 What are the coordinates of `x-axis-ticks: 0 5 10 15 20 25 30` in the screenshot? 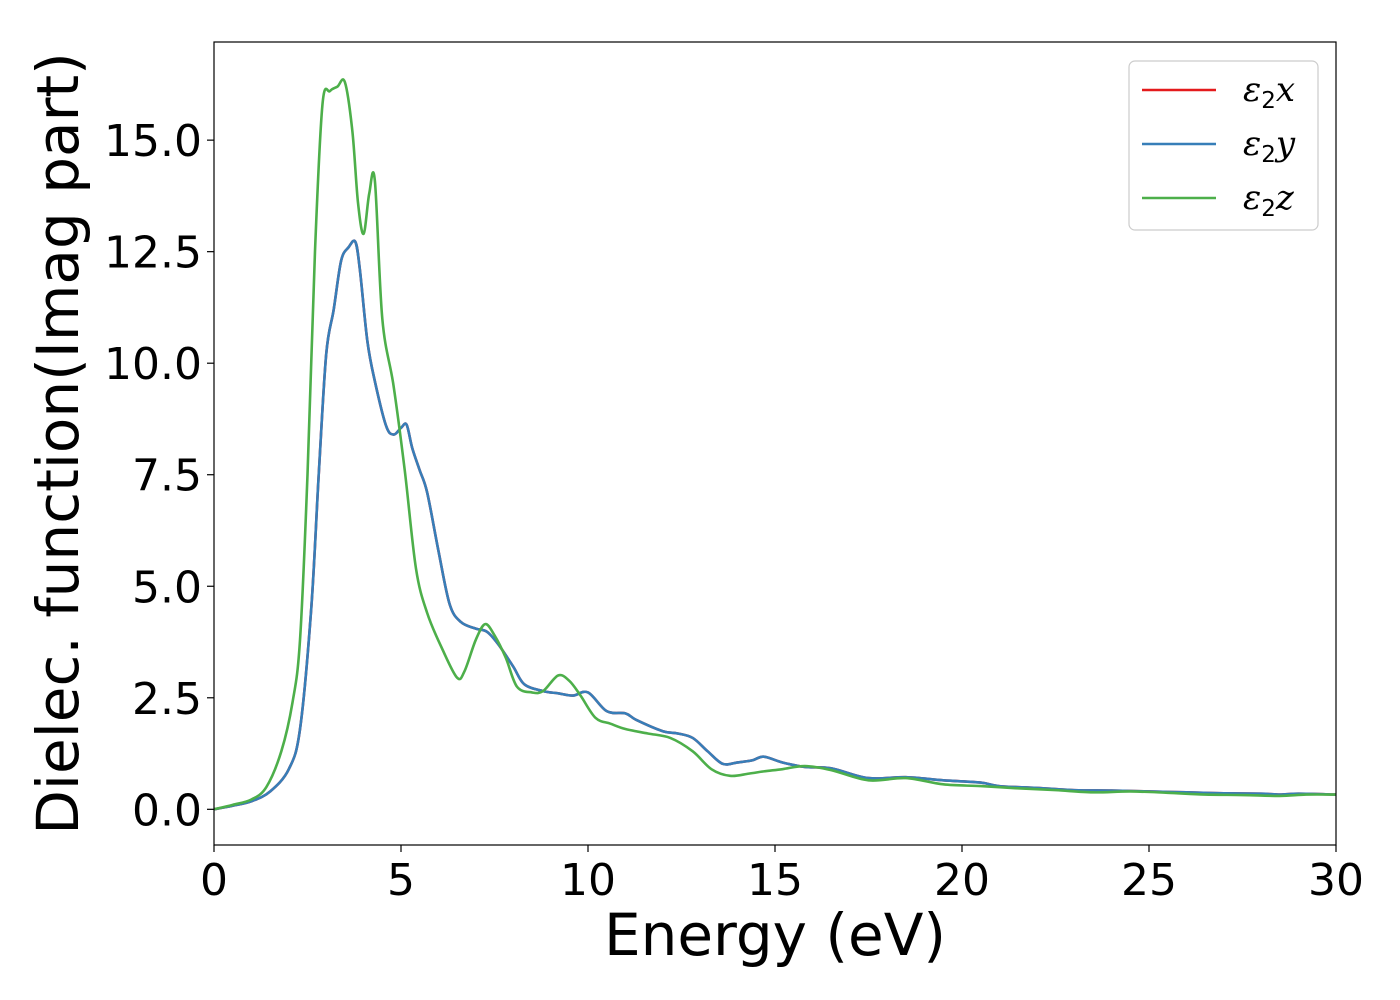 It's located at (782, 875).